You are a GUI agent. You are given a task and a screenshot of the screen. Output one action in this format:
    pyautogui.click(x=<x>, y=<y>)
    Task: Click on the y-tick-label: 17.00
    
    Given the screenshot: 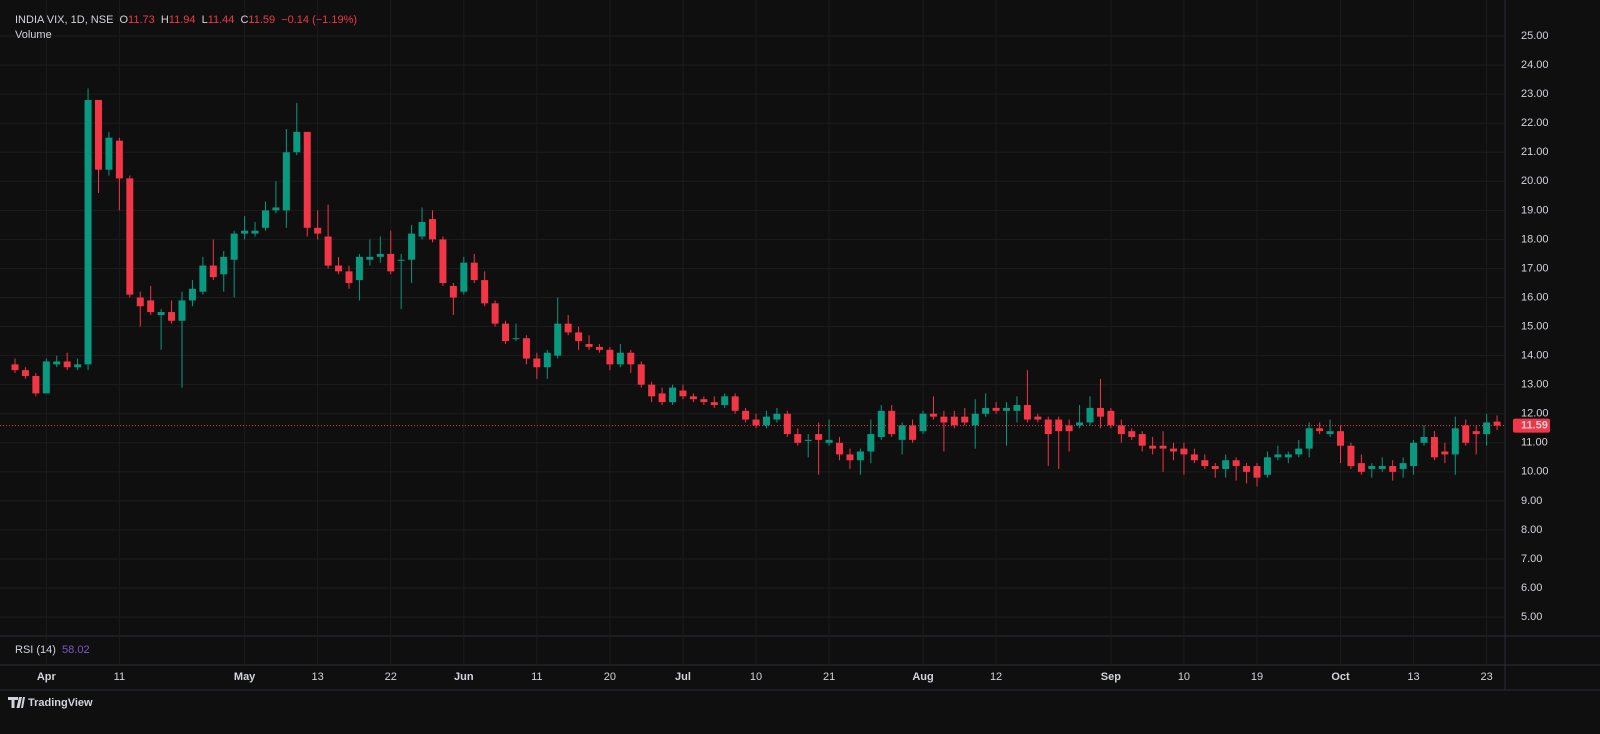 What is the action you would take?
    pyautogui.click(x=1535, y=268)
    